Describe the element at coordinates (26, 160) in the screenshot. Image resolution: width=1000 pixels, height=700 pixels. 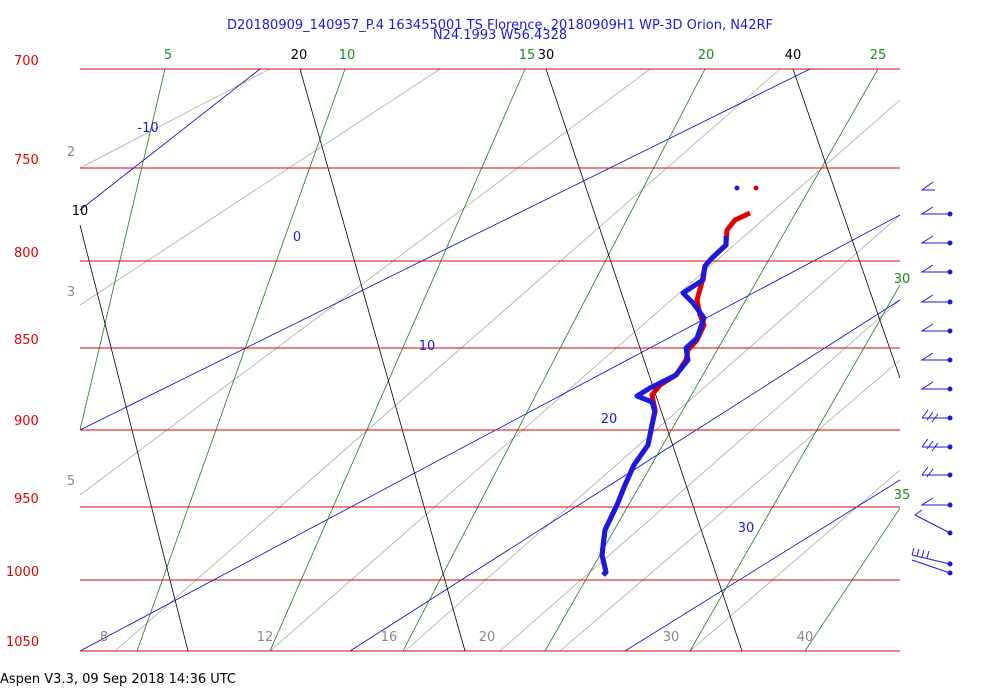
I see `pressure-label: 750` at that location.